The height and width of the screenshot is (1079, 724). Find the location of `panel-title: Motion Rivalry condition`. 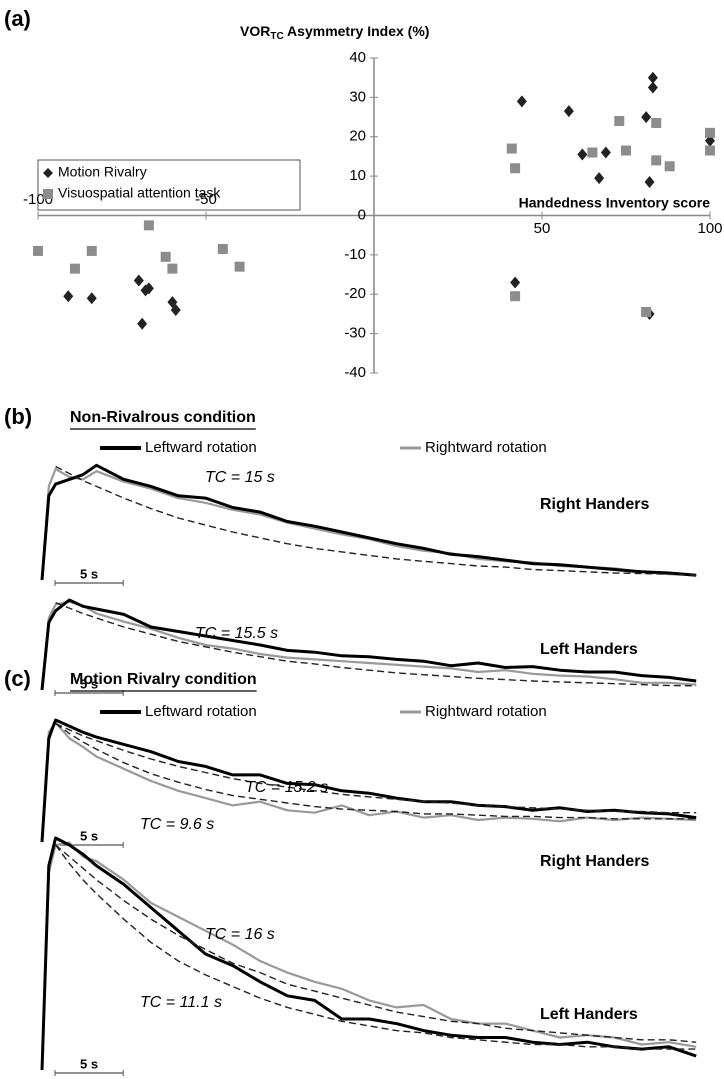

panel-title: Motion Rivalry condition is located at coordinates (163, 679).